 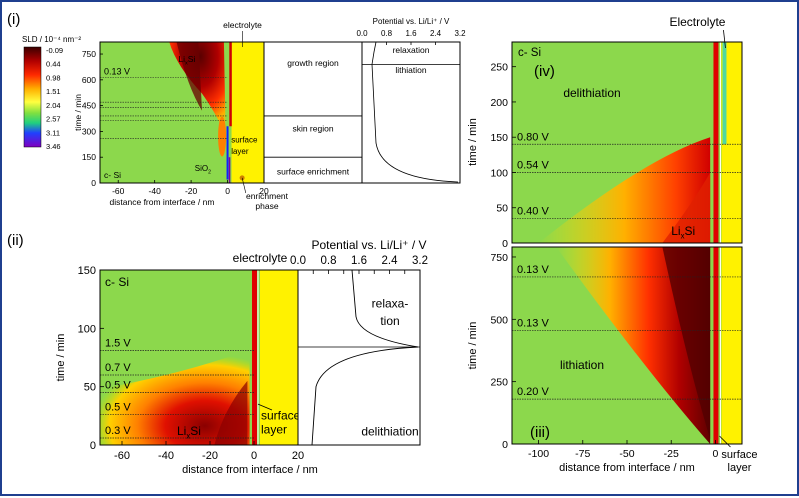 I want to click on panel-ii-voltage-label: 0.7 V, so click(x=118, y=368).